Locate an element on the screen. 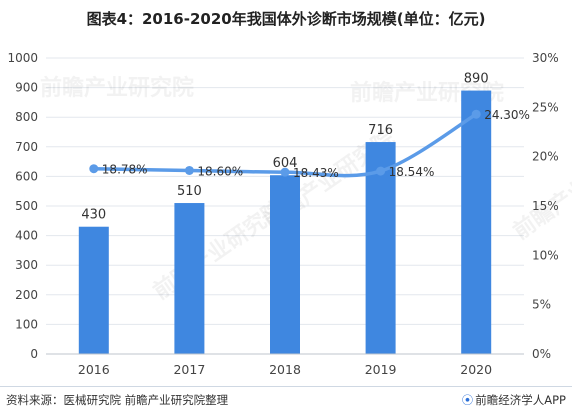 The height and width of the screenshot is (420, 572). y-right-tick-label: 5% is located at coordinates (541, 305).